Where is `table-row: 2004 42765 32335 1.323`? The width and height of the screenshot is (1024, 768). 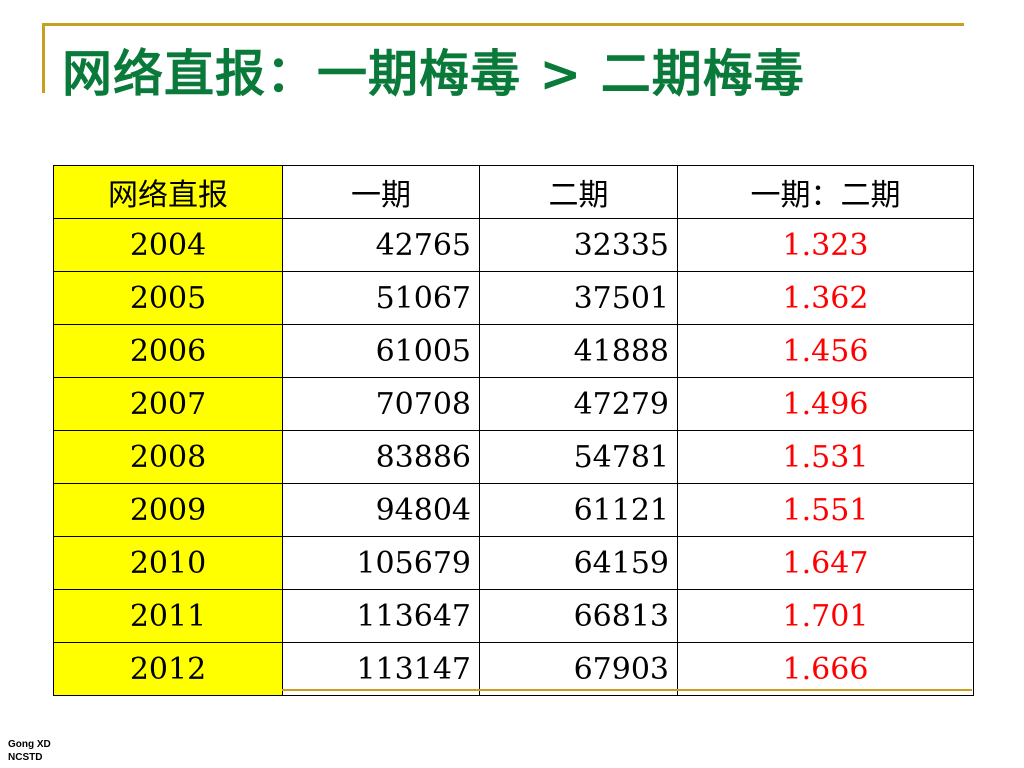 table-row: 2004 42765 32335 1.323 is located at coordinates (513, 245).